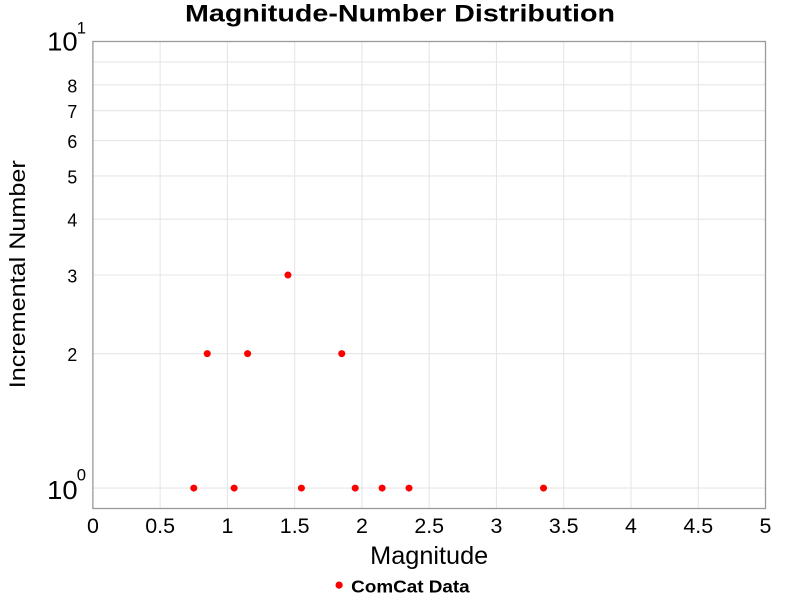  I want to click on svg-text: Magnitude, so click(429, 556).